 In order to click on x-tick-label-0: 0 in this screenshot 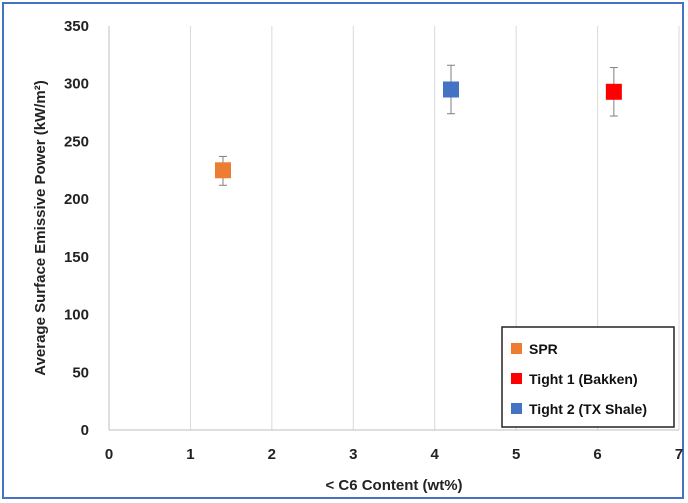, I will do `click(109, 454)`.